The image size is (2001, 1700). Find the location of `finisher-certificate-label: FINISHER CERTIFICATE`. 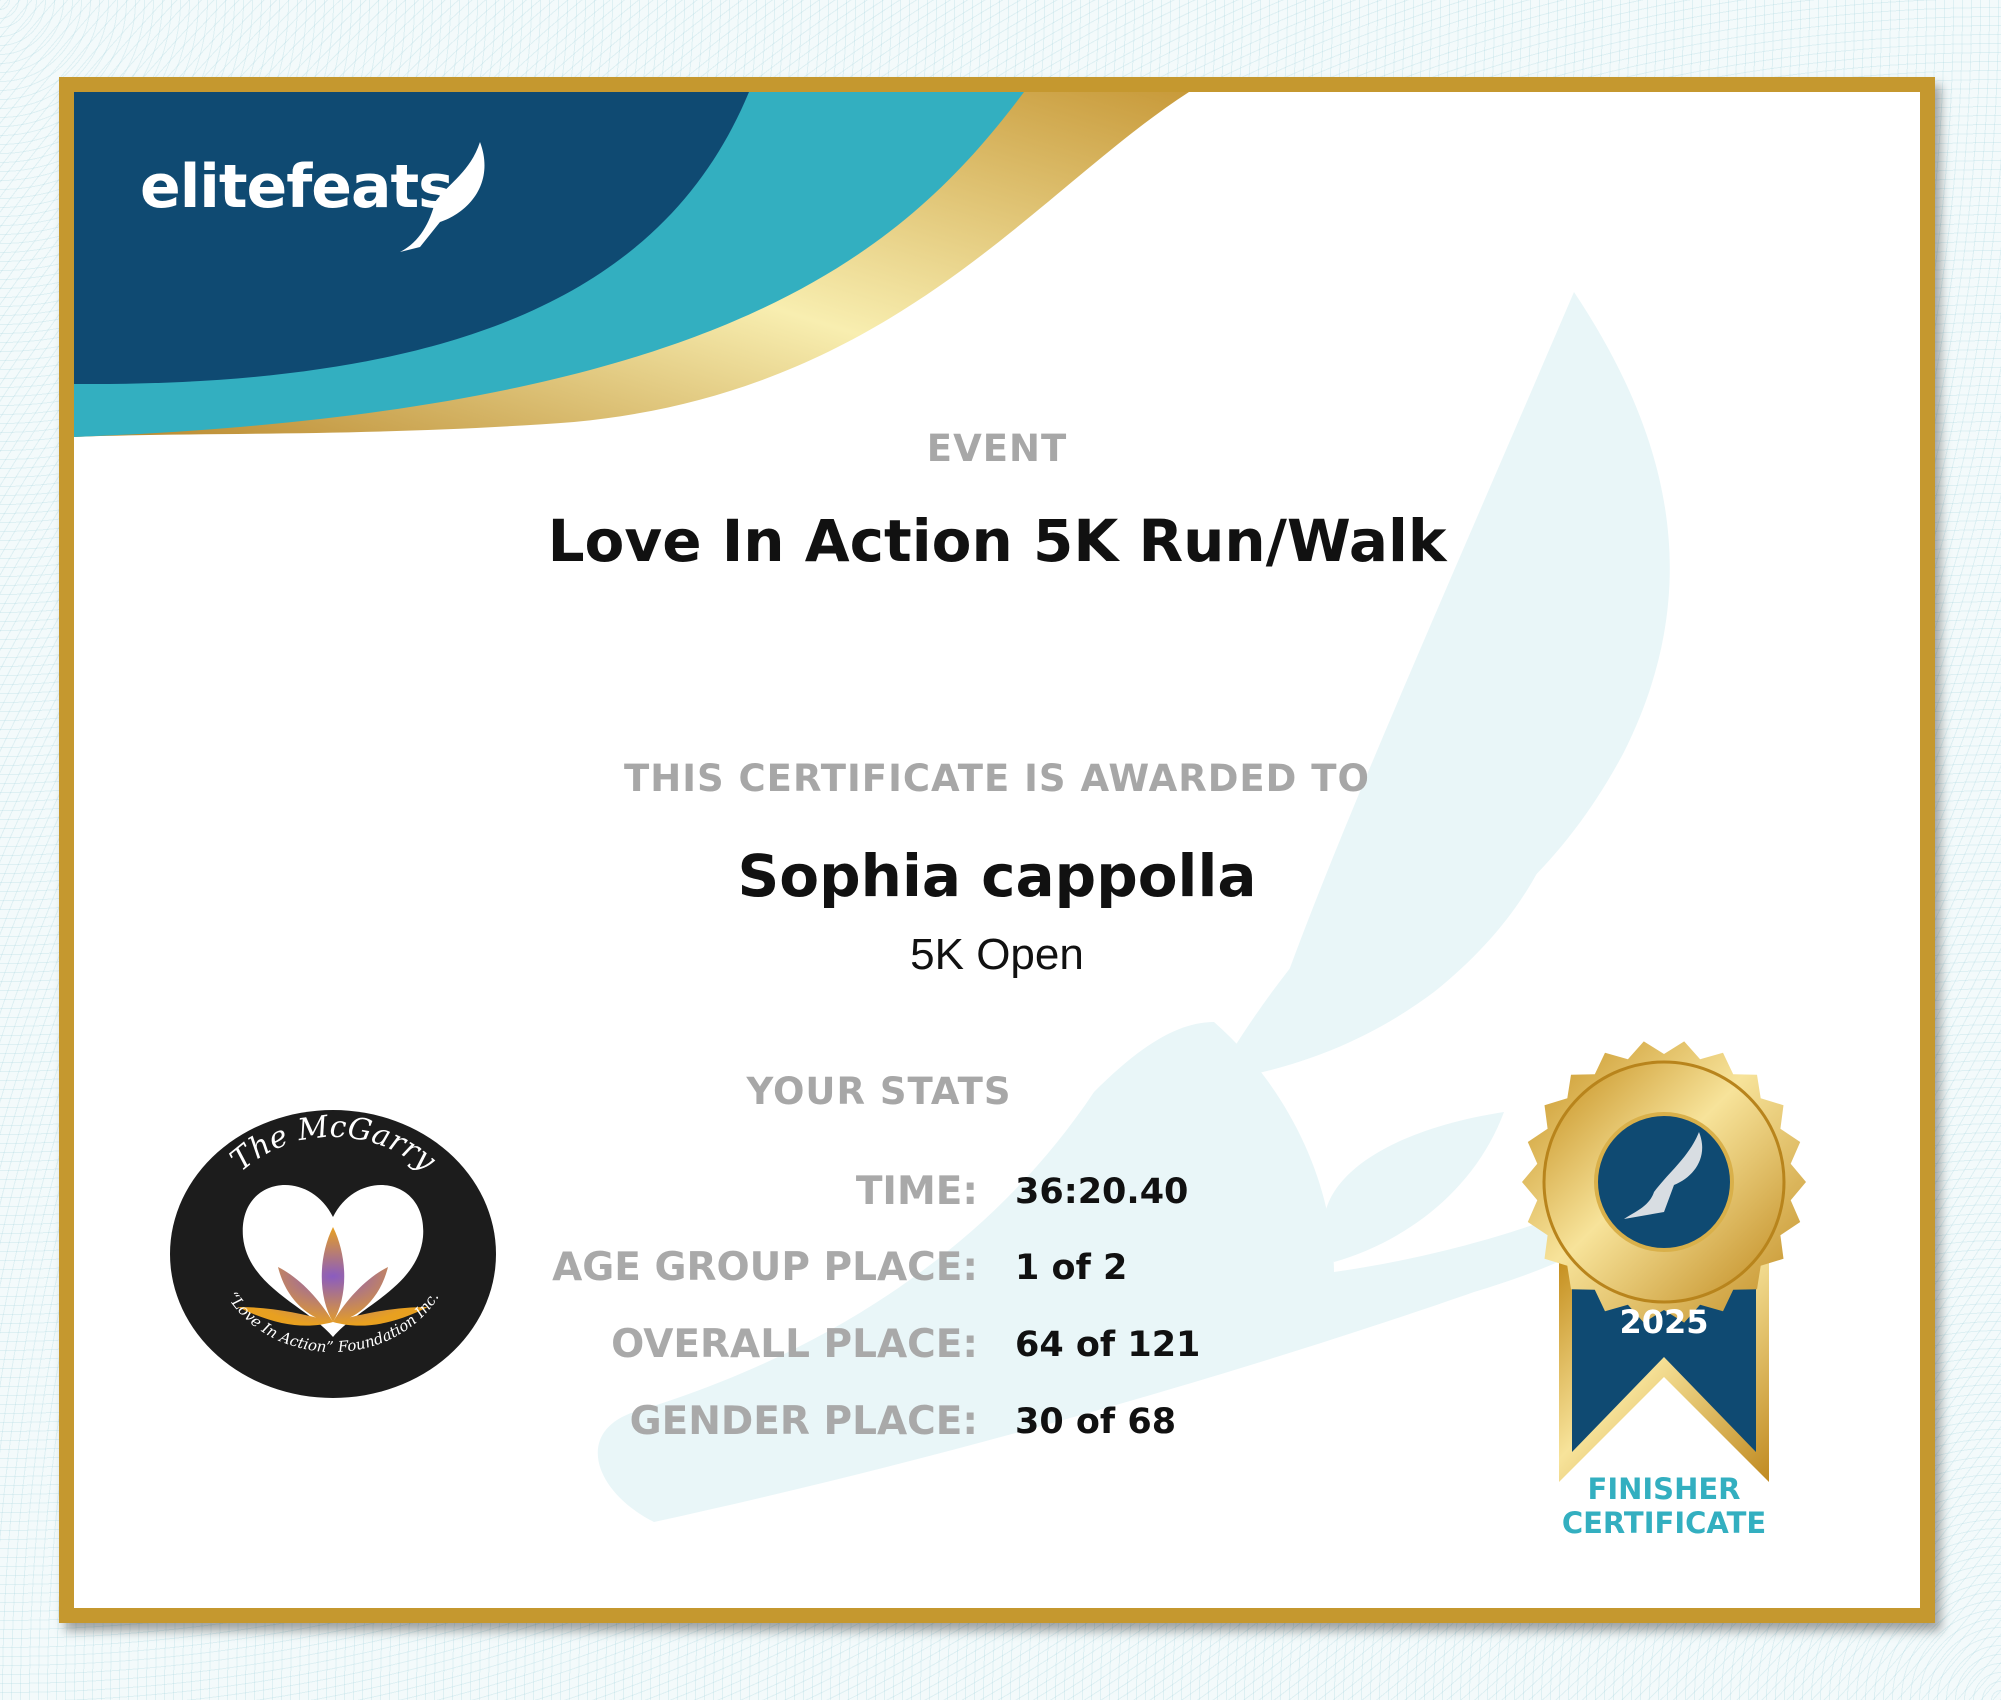

finisher-certificate-label: FINISHER CERTIFICATE is located at coordinates (1664, 1506).